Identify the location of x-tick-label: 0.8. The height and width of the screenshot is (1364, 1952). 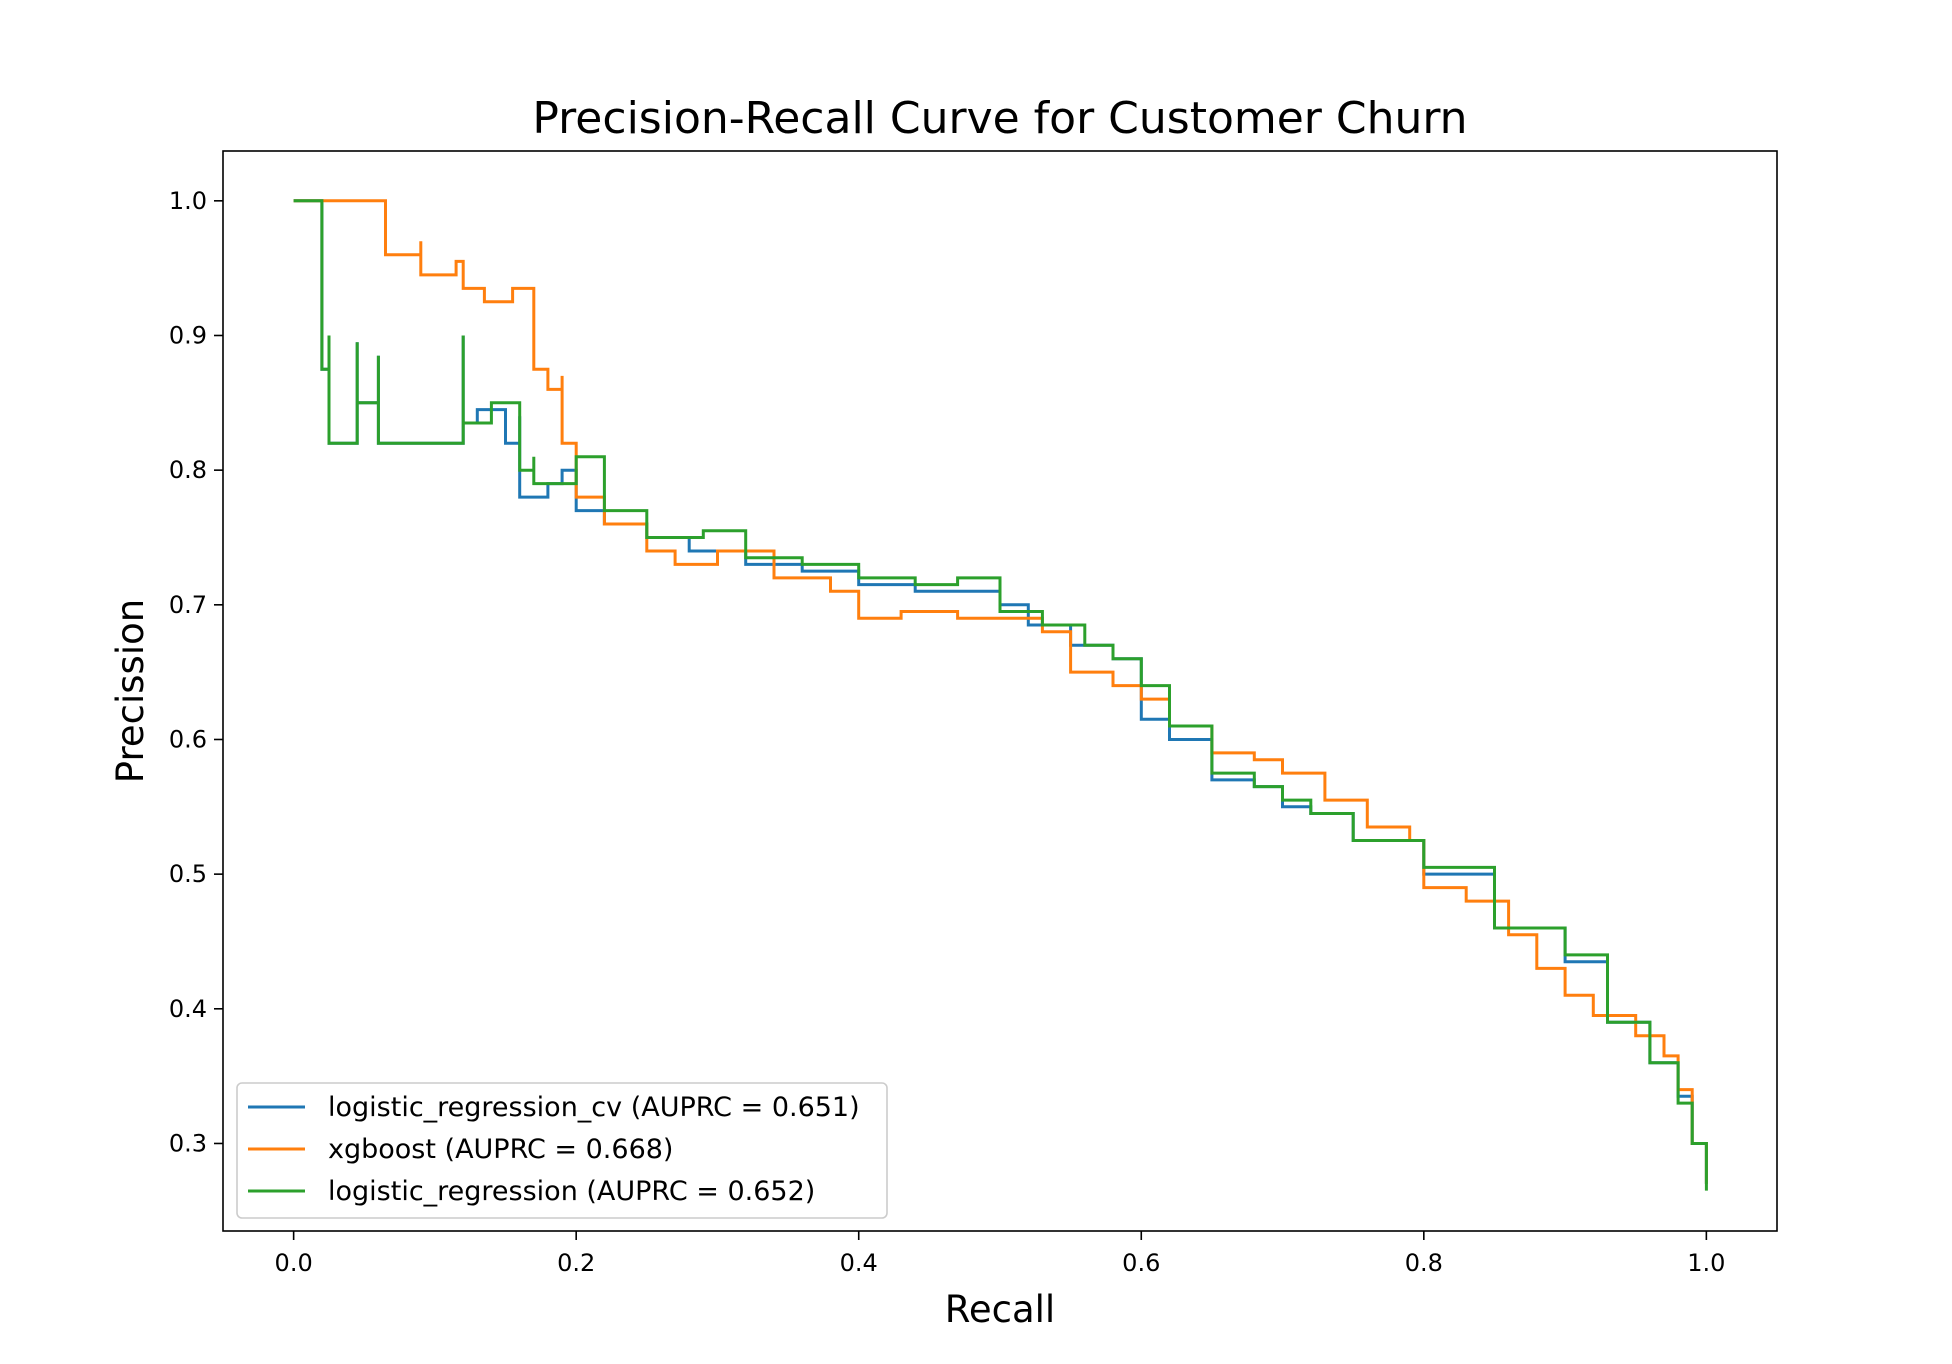
(1424, 1263).